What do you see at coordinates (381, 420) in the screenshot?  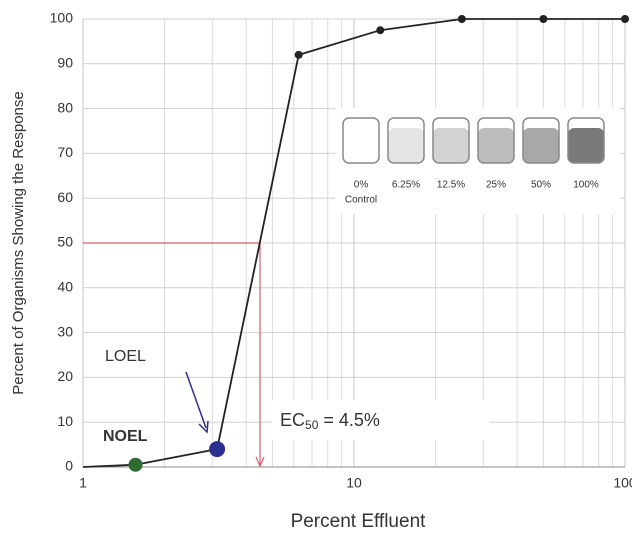 I see `ec50-box` at bounding box center [381, 420].